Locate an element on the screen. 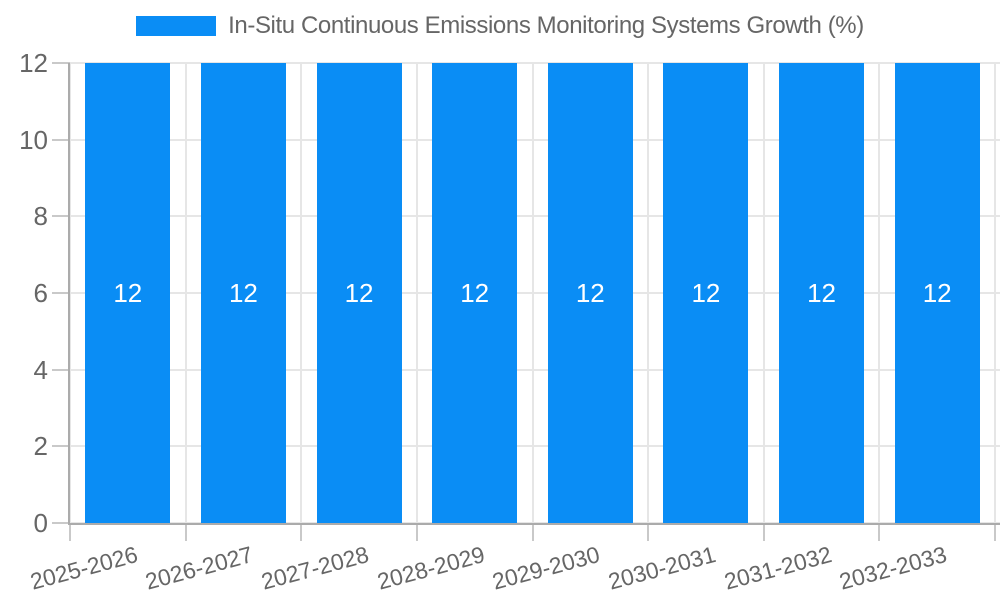 The image size is (1000, 600). y-tick-label: 12 is located at coordinates (33, 63).